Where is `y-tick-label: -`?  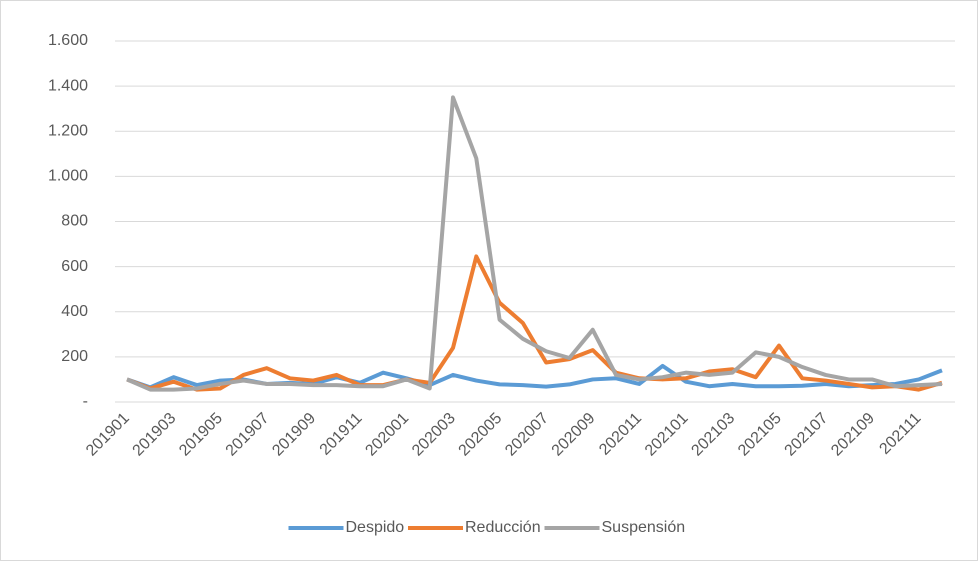
y-tick-label: - is located at coordinates (85, 401).